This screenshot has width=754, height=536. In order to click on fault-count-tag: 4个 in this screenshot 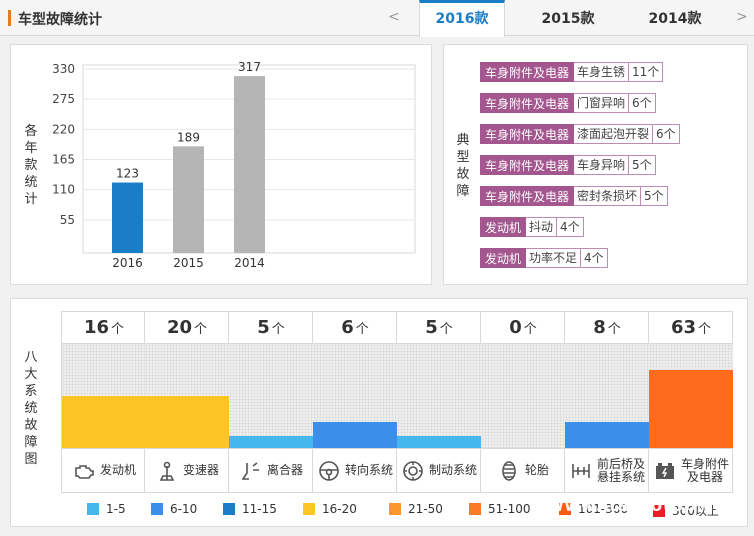, I will do `click(570, 227)`.